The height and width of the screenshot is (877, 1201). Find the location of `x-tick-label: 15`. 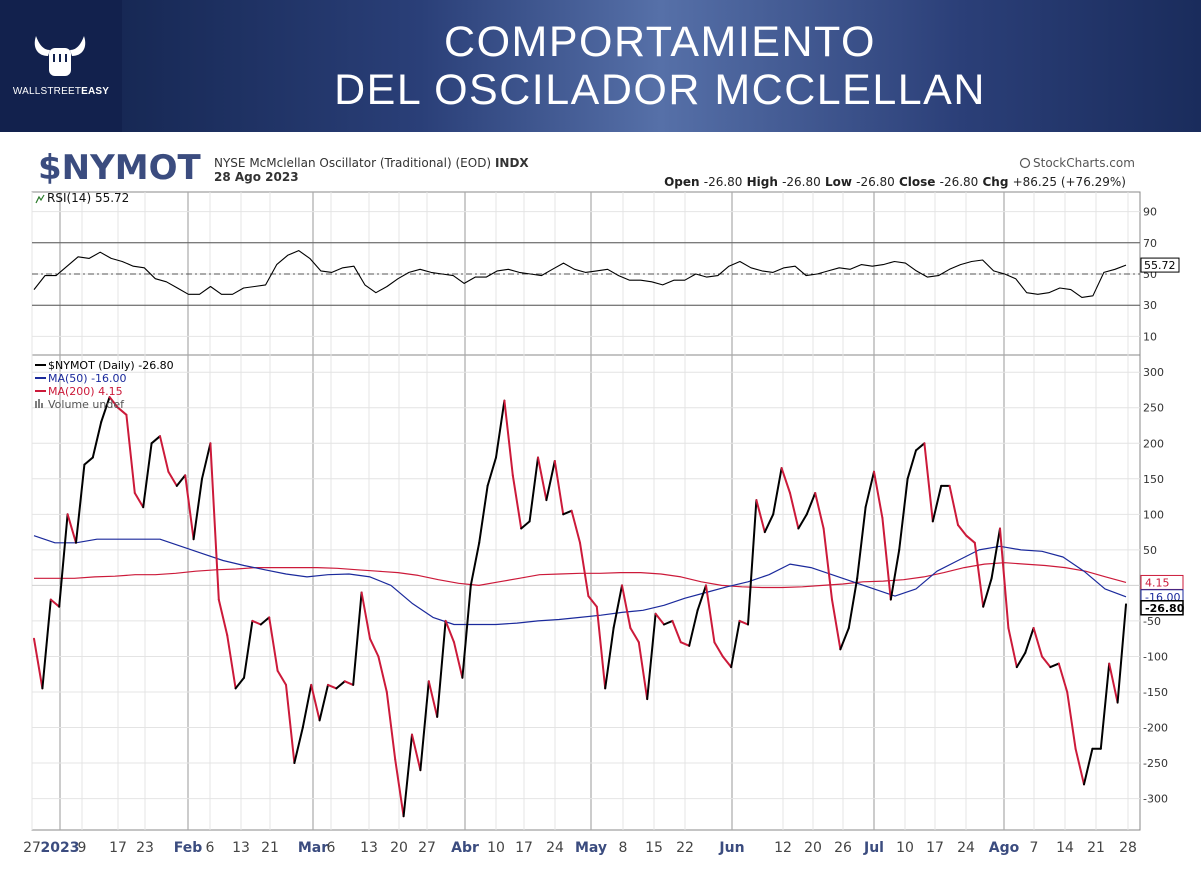

x-tick-label: 15 is located at coordinates (654, 848).